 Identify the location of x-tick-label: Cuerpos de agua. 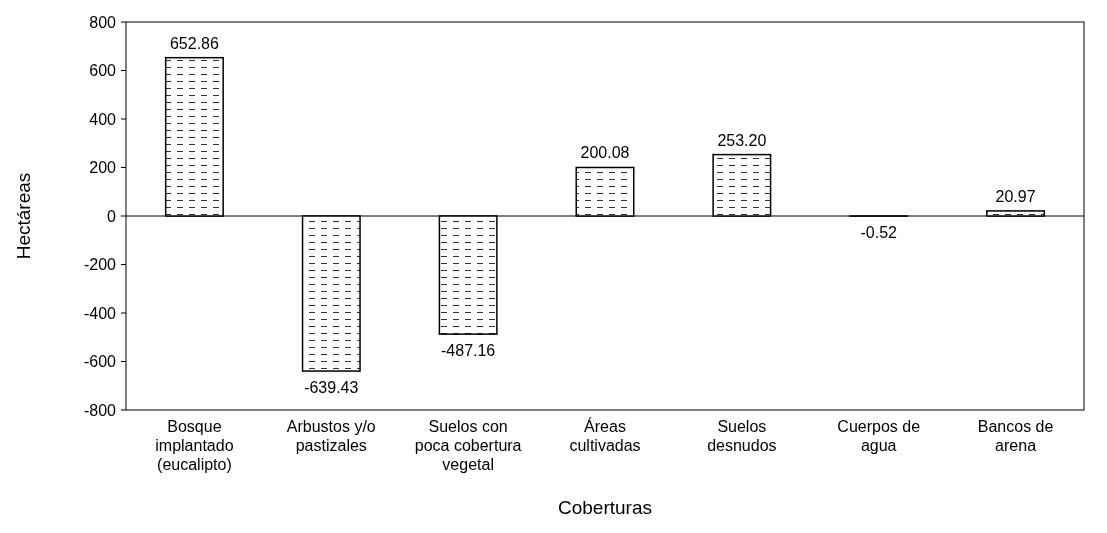
(879, 436).